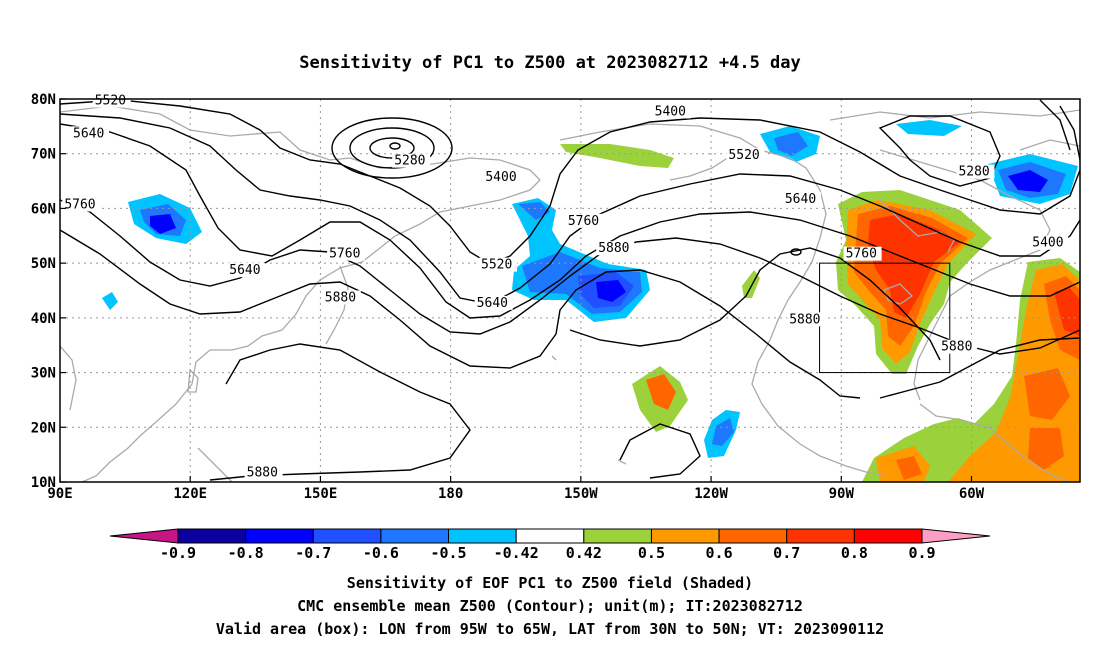  What do you see at coordinates (516, 553) in the screenshot?
I see `colorbar-label: -0.42` at bounding box center [516, 553].